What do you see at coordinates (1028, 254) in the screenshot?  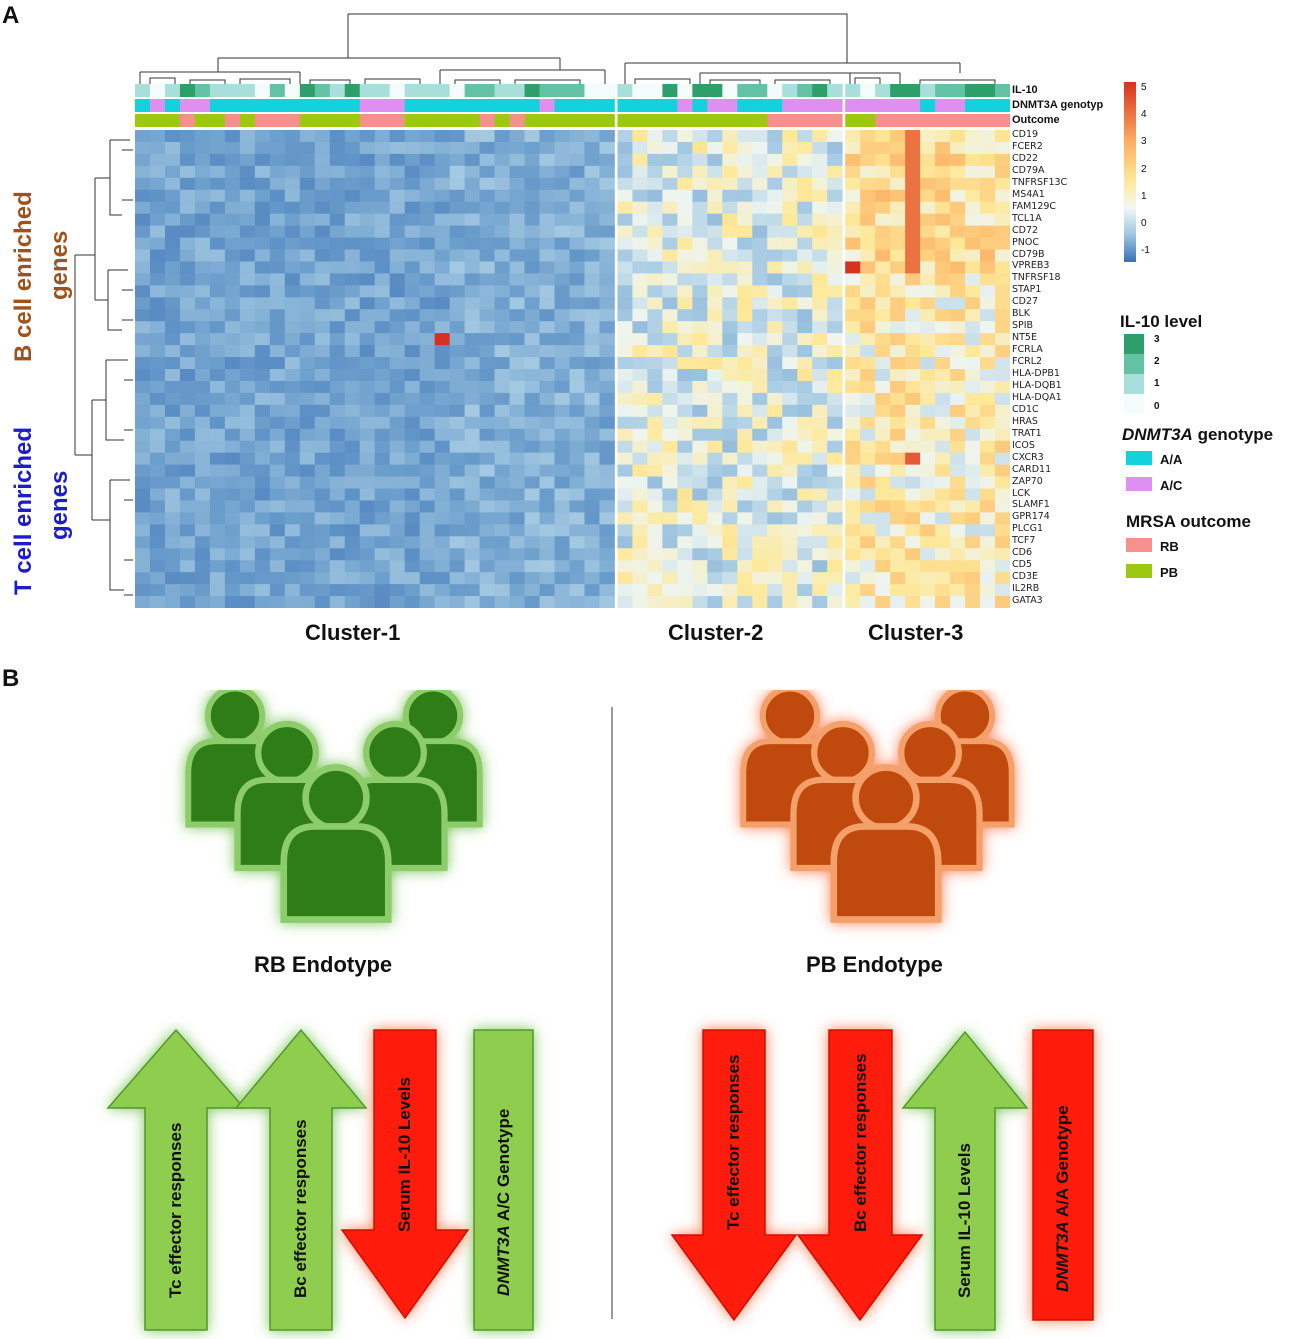 I see `gene-label: CD79B` at bounding box center [1028, 254].